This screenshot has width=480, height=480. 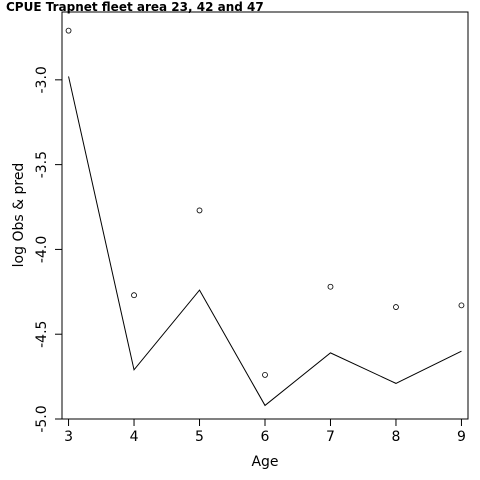 What do you see at coordinates (264, 462) in the screenshot?
I see `x-axis-label: Age` at bounding box center [264, 462].